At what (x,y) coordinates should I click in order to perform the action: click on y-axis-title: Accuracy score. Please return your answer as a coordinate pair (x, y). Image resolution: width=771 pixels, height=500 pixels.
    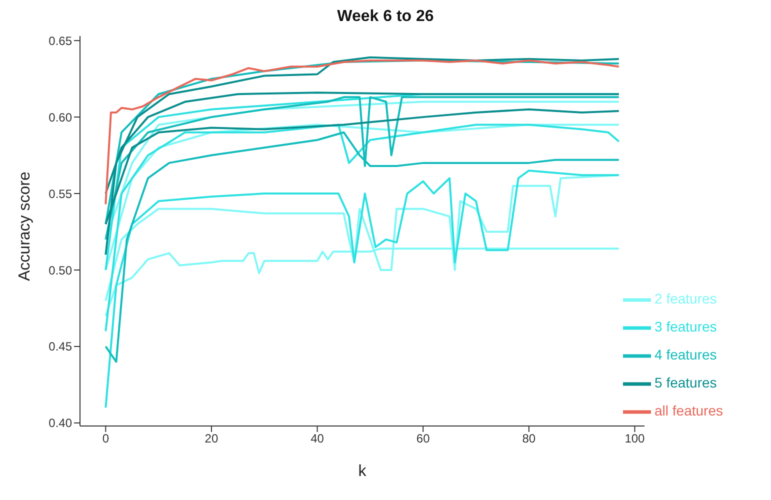
    Looking at the image, I should click on (25, 226).